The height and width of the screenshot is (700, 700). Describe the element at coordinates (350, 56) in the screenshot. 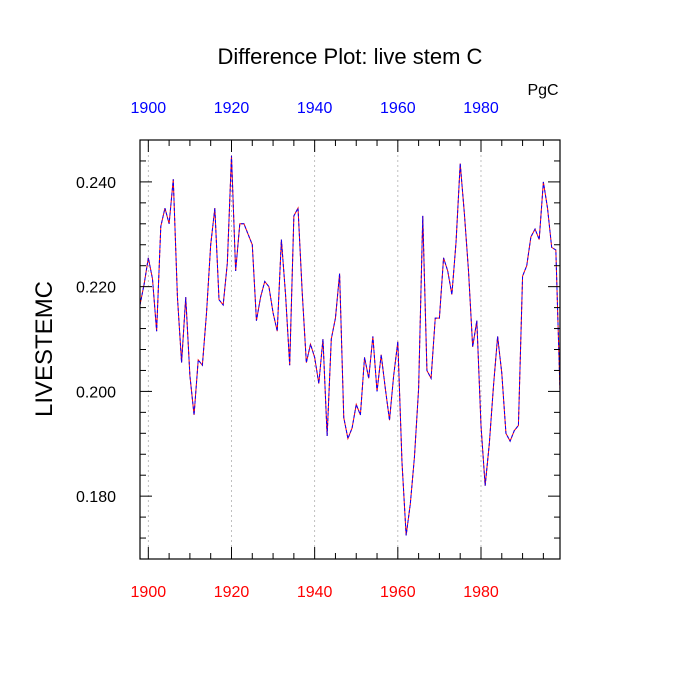

I see `chart-title: Difference Plot: live stem C` at that location.